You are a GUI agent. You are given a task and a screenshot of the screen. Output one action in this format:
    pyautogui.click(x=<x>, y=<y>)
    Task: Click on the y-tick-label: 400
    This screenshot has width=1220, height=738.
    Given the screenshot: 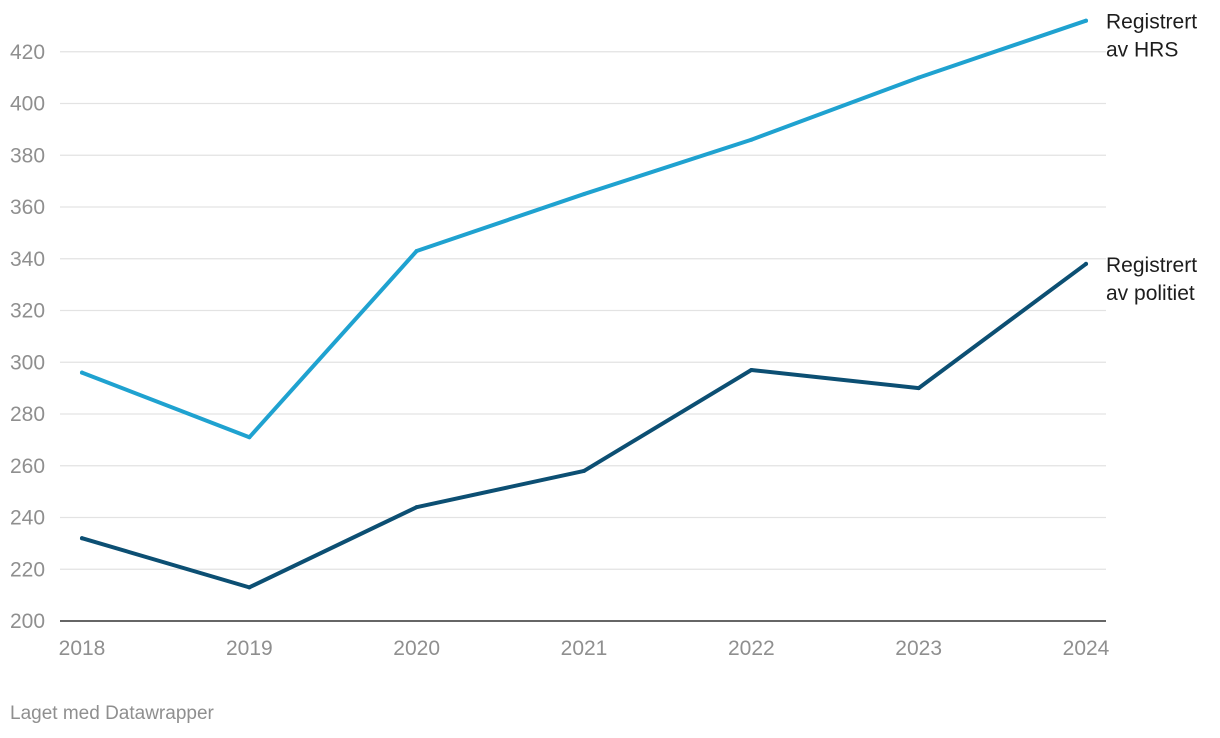 What is the action you would take?
    pyautogui.click(x=27, y=104)
    